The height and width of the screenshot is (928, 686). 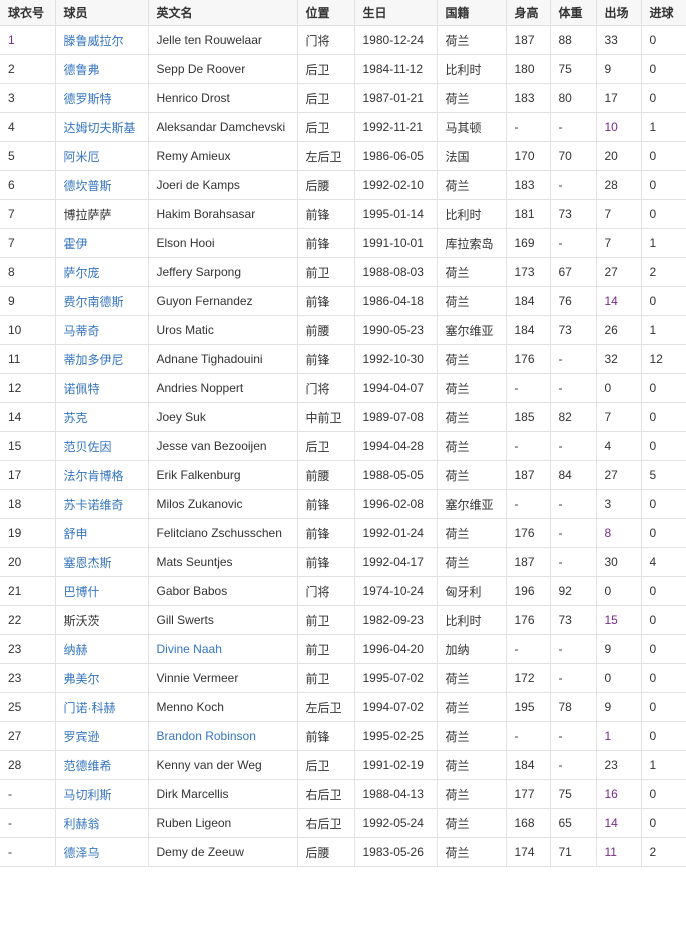 I want to click on player-link: 苏卡诺维奇, so click(x=93, y=504).